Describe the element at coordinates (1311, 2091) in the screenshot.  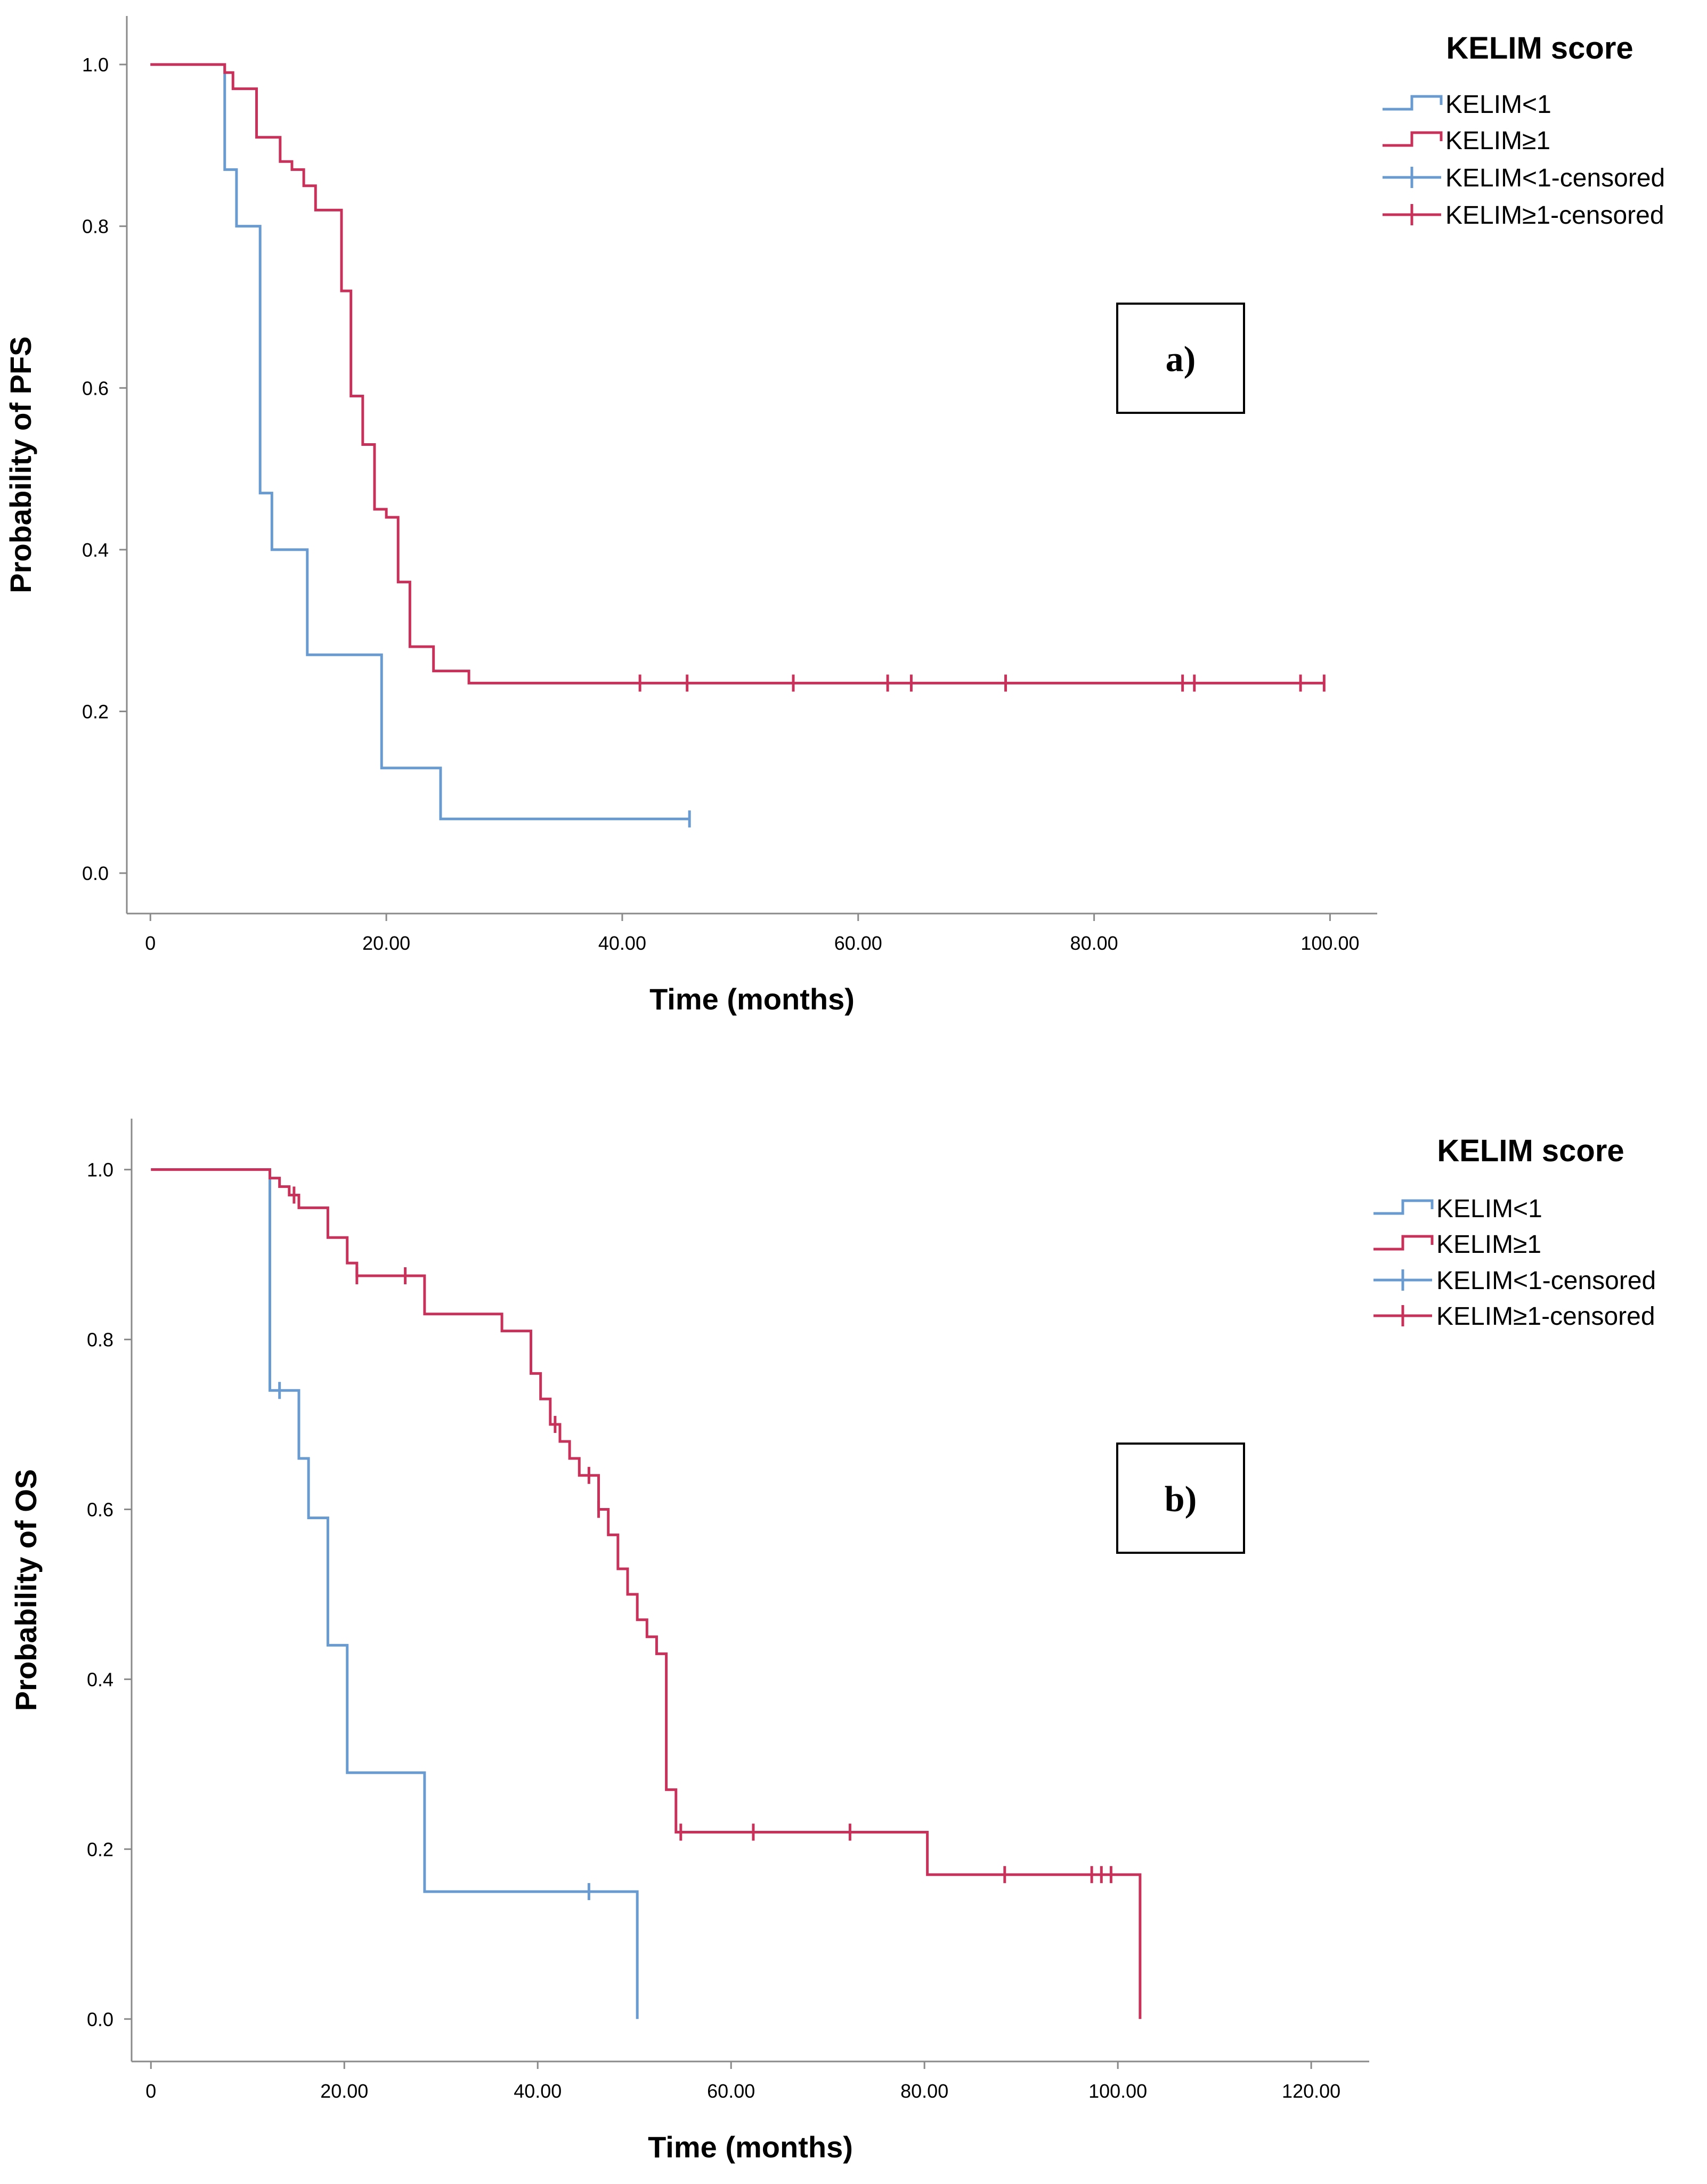
I see `x-tick-label: 120.00` at that location.